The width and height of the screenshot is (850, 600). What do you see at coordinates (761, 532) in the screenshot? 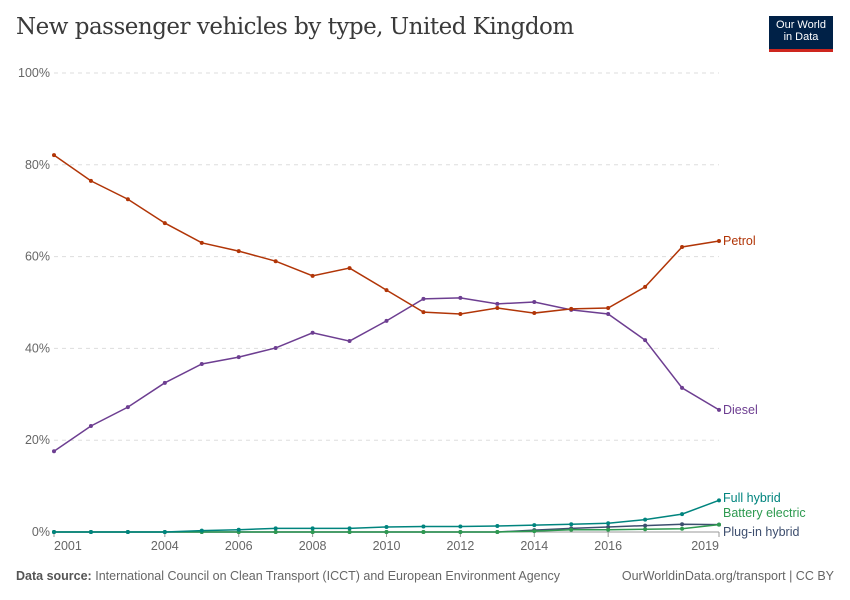
I see `series-label: Plug-in hybrid` at bounding box center [761, 532].